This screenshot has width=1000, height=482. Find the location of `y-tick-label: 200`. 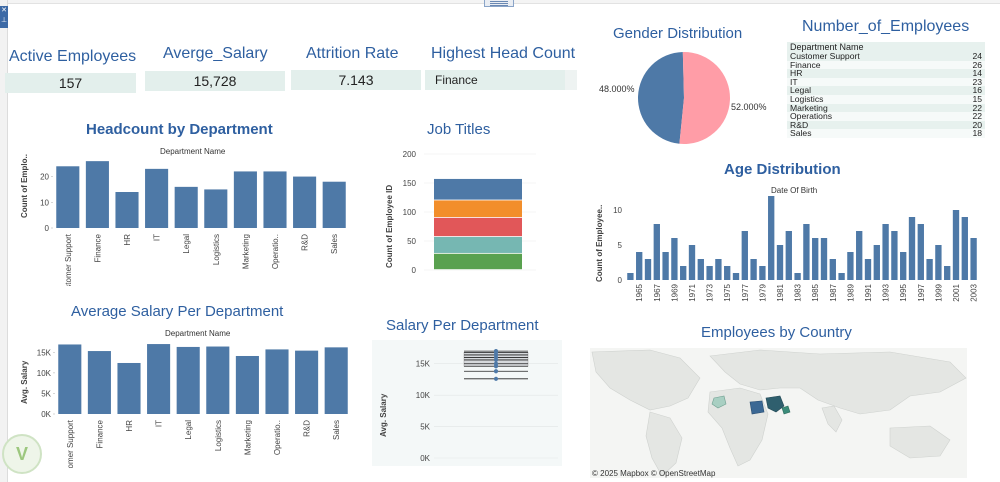

y-tick-label: 200 is located at coordinates (410, 154).